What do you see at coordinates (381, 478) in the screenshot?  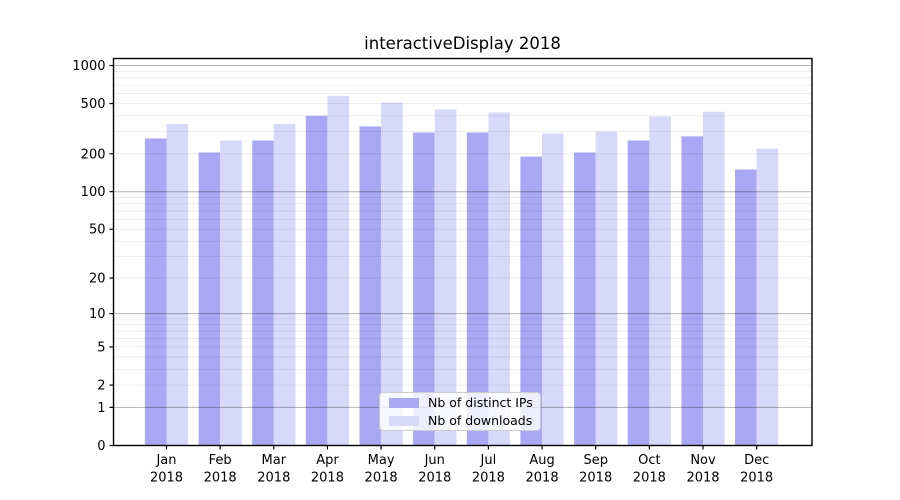 I see `x-tick-label-year-may: 2018` at bounding box center [381, 478].